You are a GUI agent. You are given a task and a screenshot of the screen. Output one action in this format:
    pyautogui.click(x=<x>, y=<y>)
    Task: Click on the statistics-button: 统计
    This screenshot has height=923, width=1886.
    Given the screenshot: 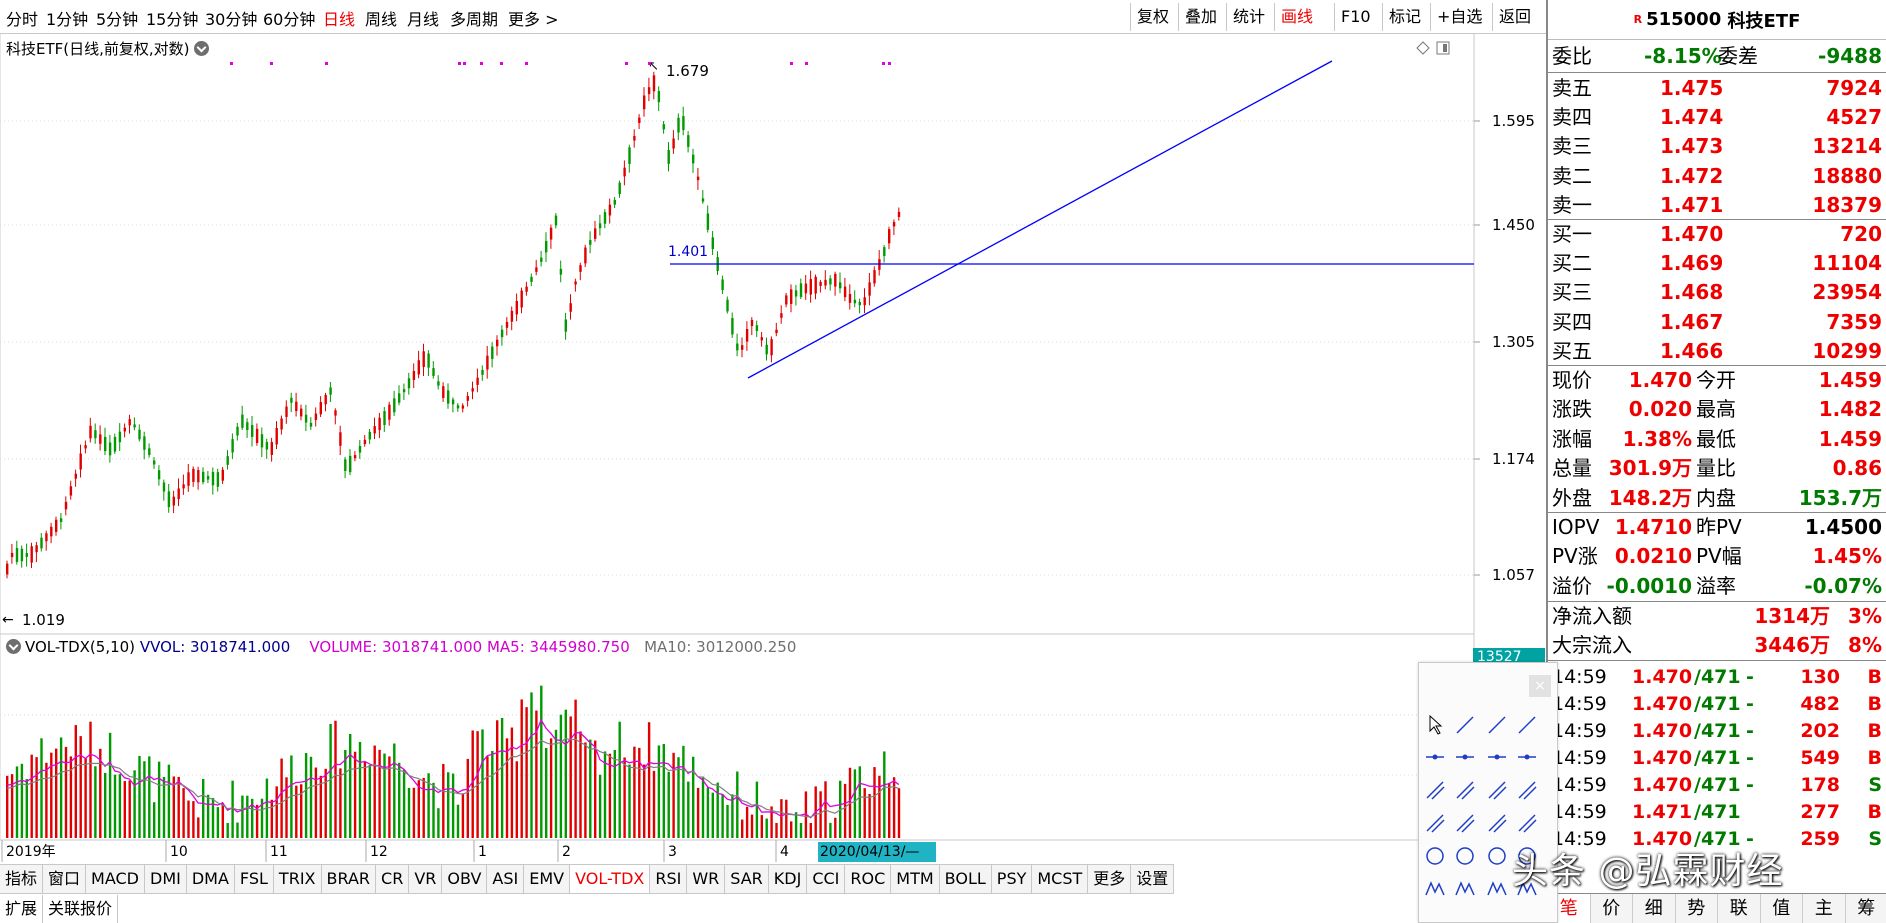 What is the action you would take?
    pyautogui.click(x=1248, y=17)
    